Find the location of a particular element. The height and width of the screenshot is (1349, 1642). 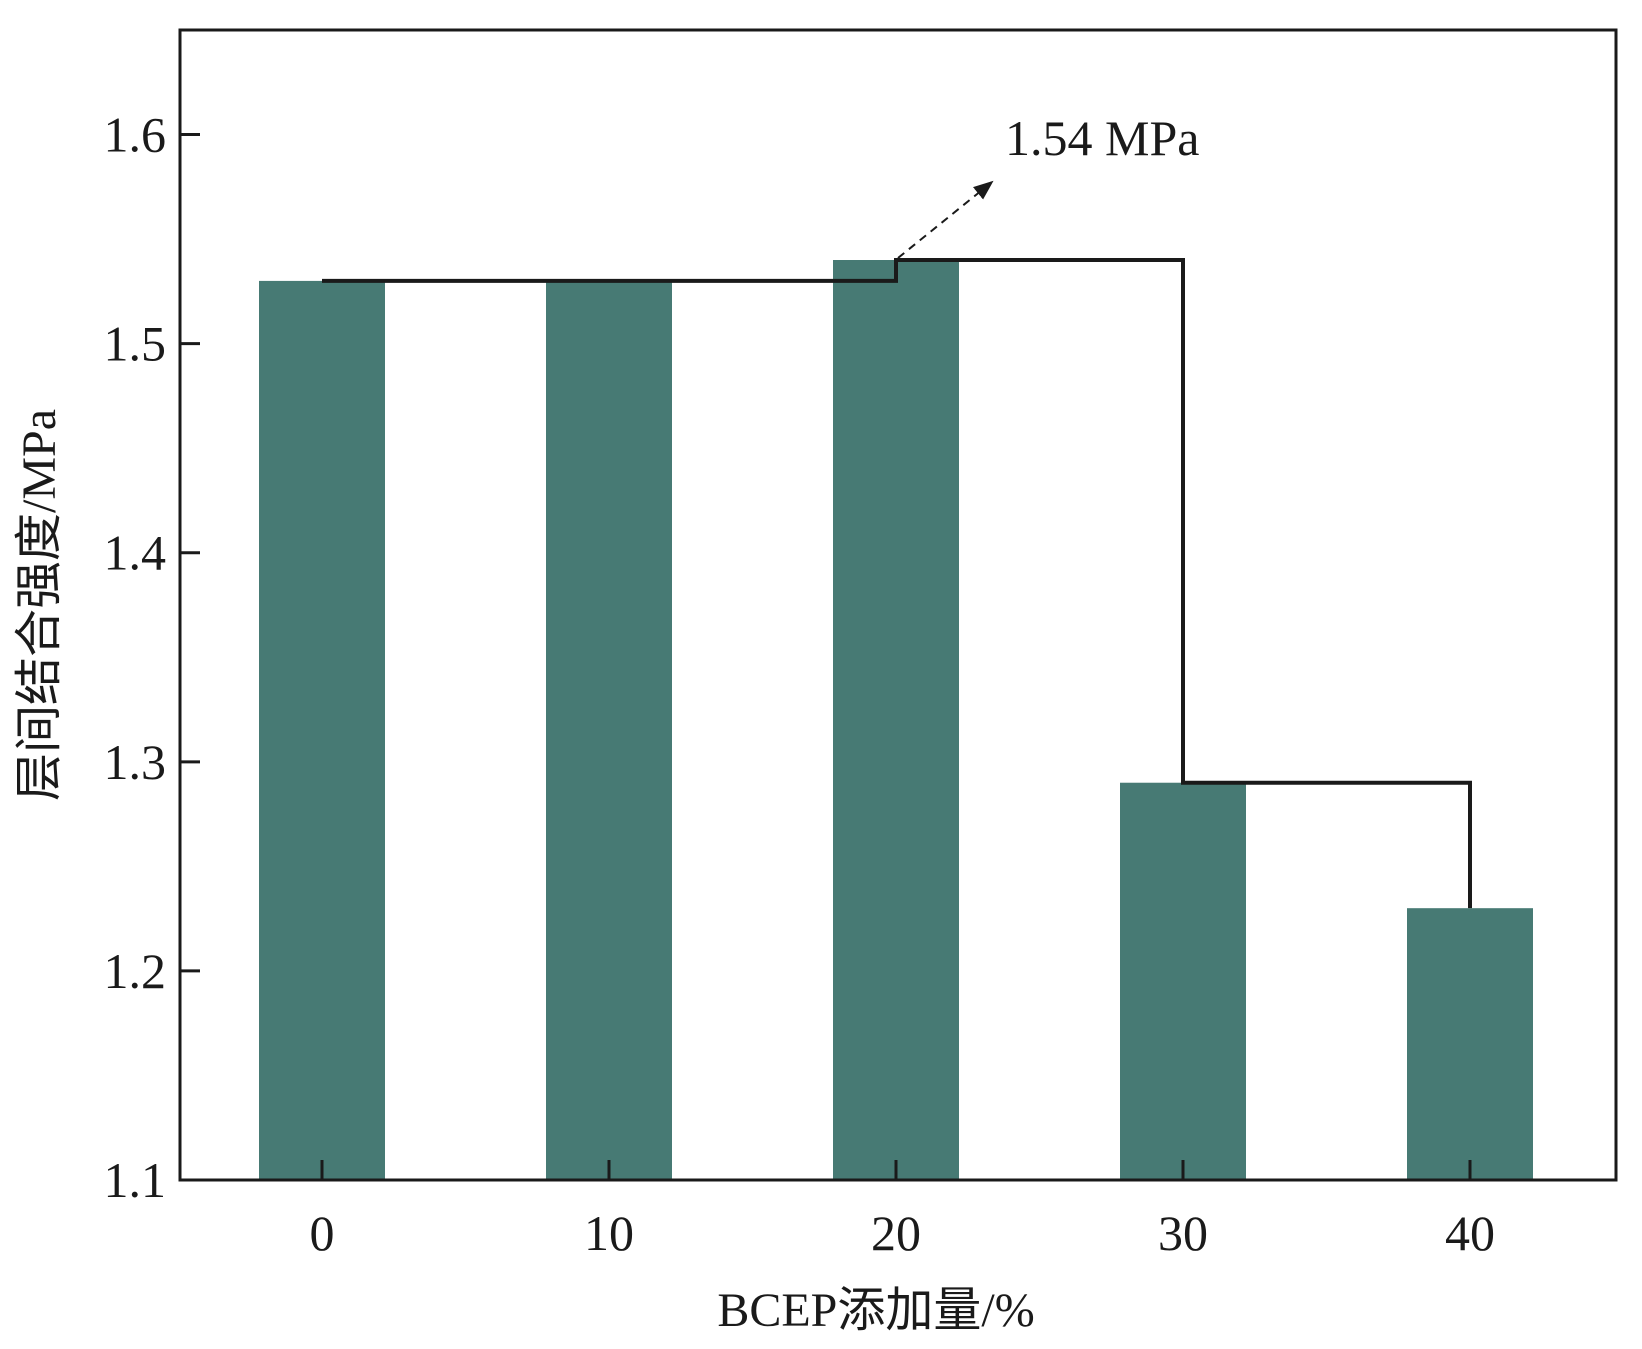

y-tick-label-1.6: 1.6 is located at coordinates (135, 135).